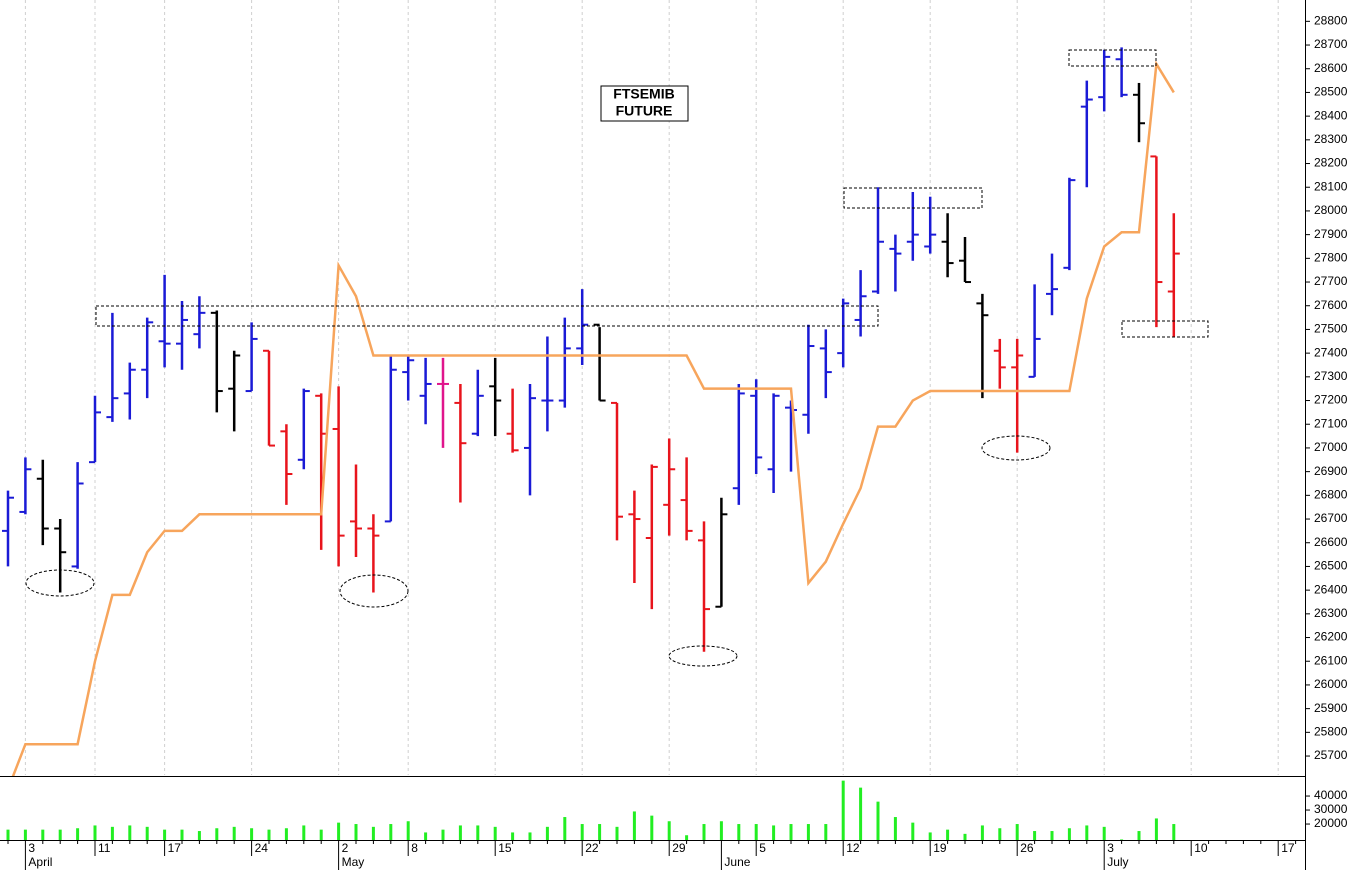  I want to click on y-tick-label: 25900, so click(1331, 708).